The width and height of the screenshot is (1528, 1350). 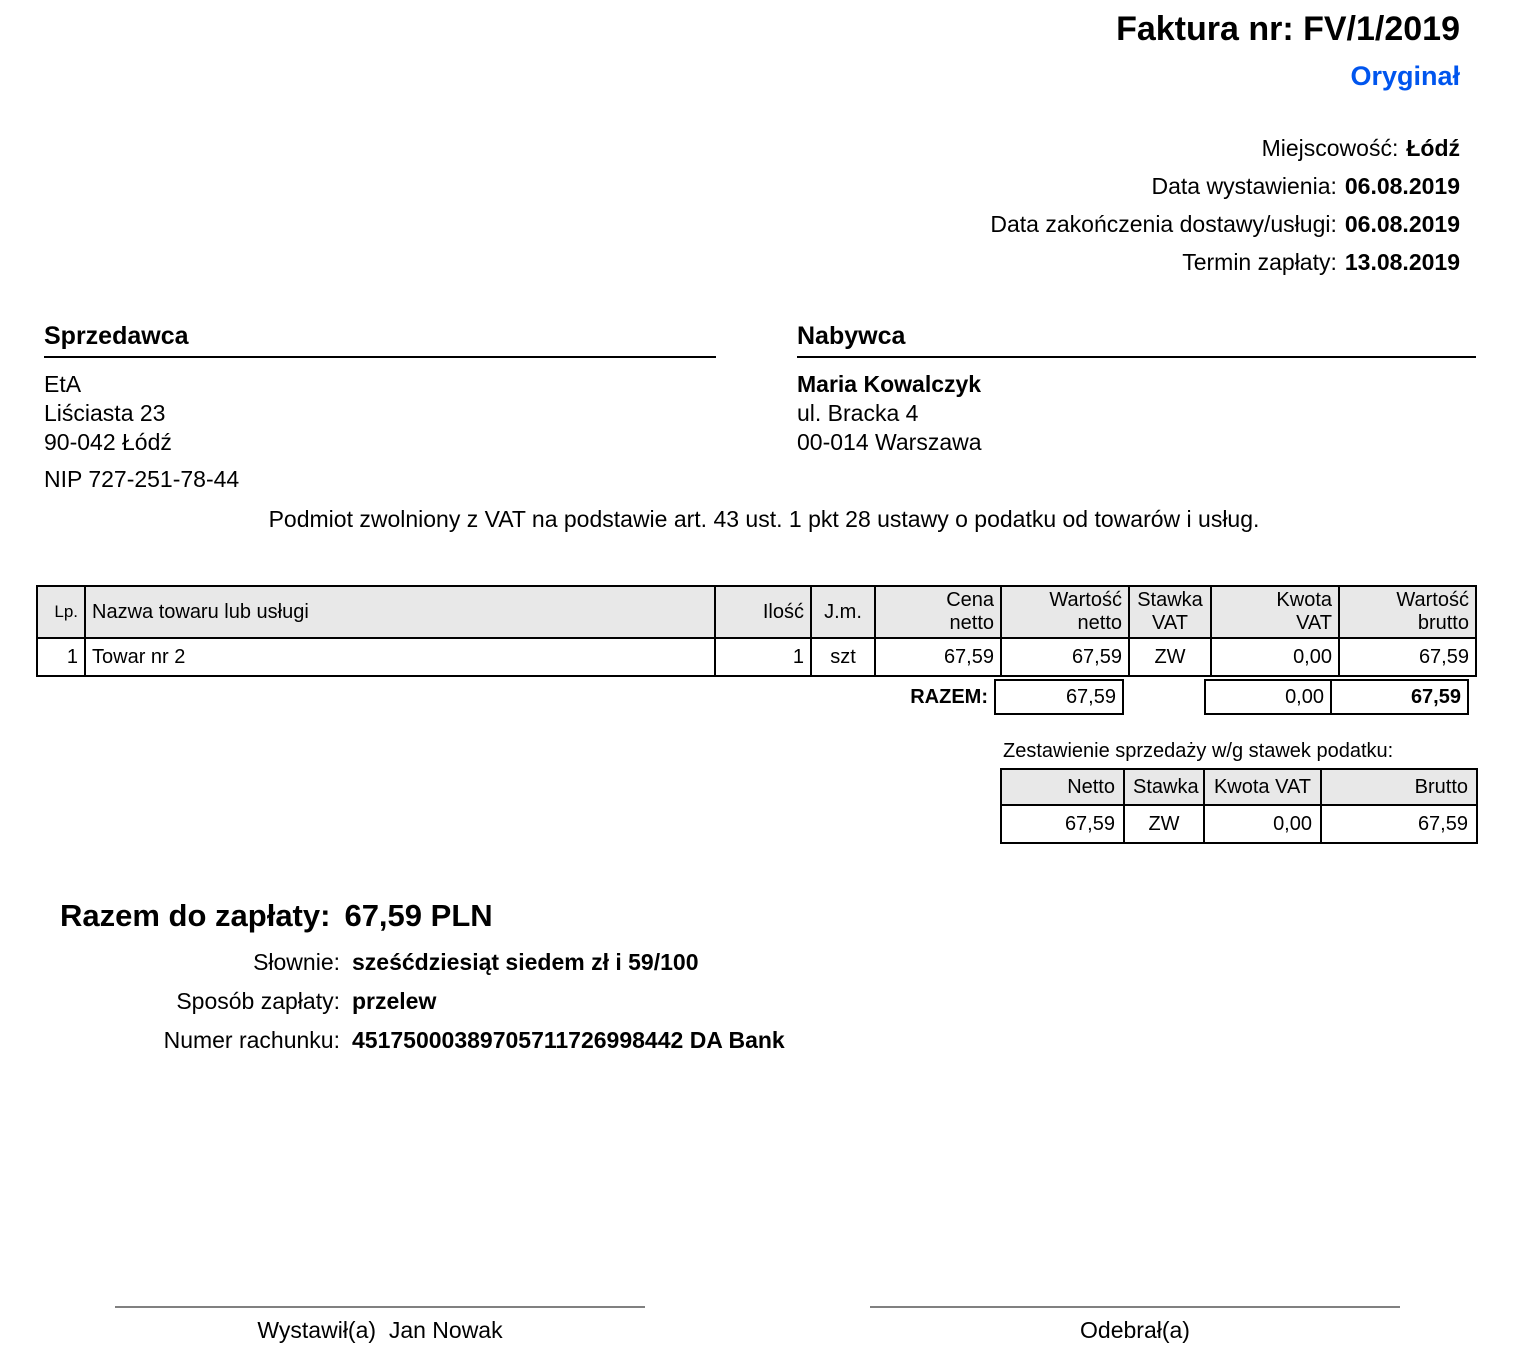 I want to click on item-qty: 1, so click(x=763, y=657).